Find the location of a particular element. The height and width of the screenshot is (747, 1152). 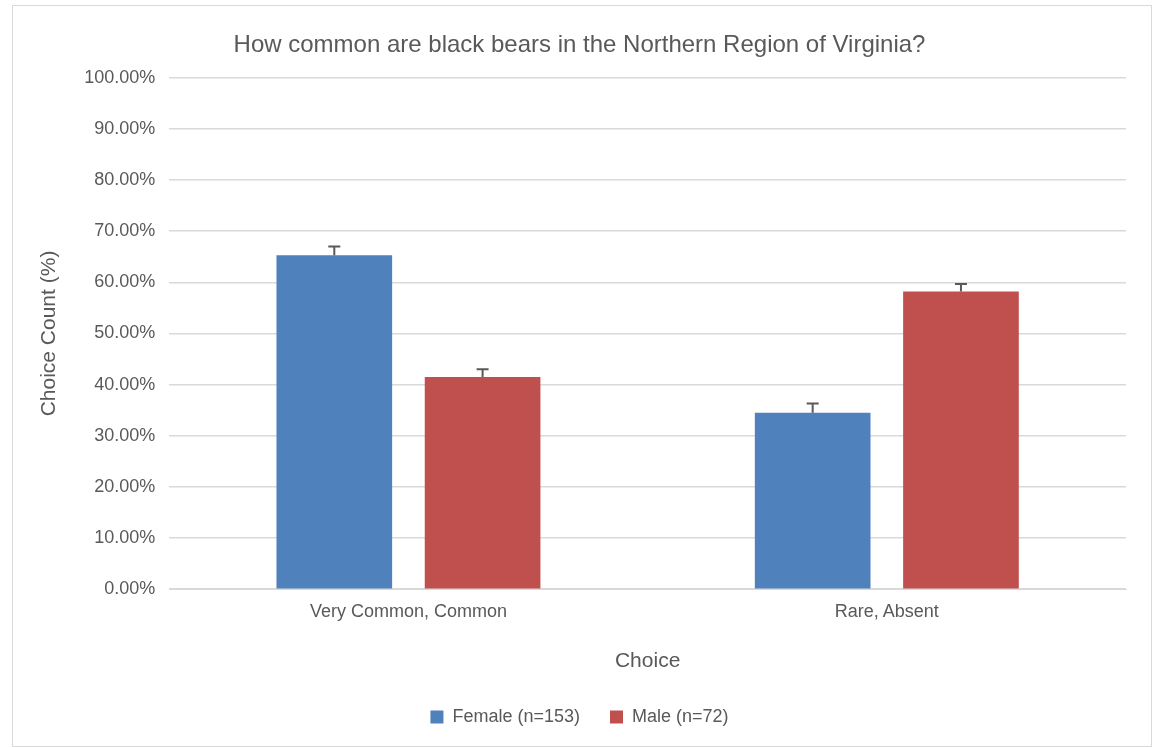

legend-label: Female (n=153) is located at coordinates (516, 715).